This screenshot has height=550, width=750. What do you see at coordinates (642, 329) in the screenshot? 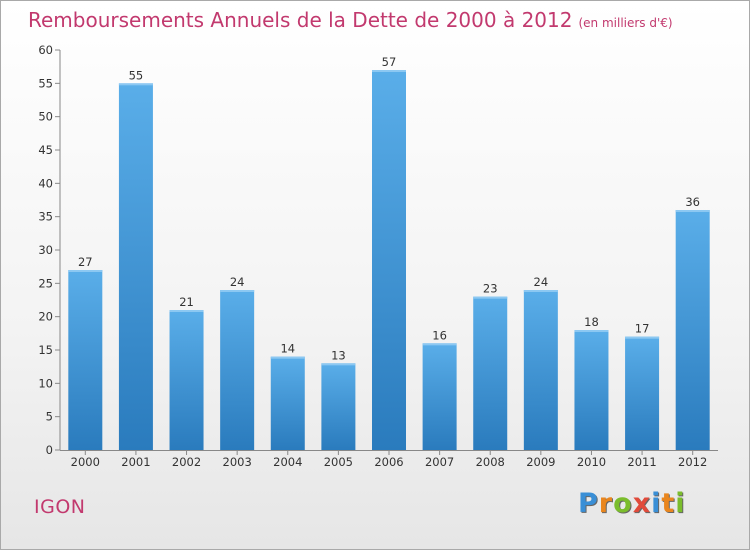
I see `bar-value-label: 17` at bounding box center [642, 329].